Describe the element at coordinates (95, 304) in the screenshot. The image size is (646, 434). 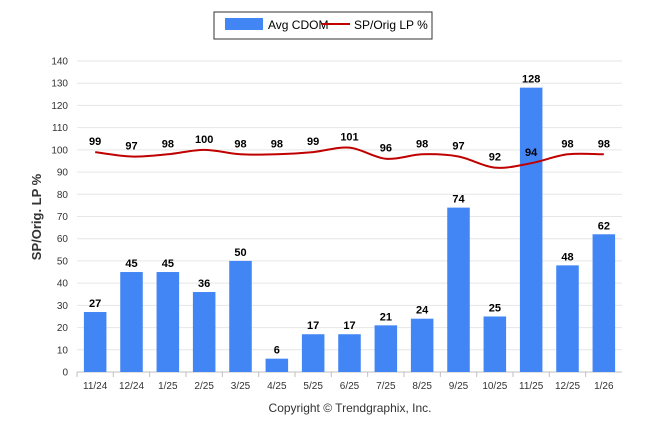
I see `bar-label: 27` at that location.